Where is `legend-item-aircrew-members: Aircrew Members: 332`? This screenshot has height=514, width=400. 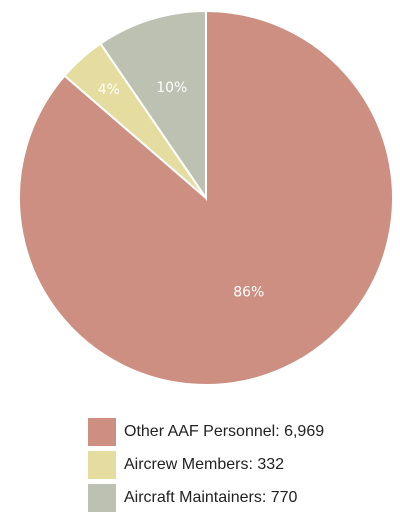 legend-item-aircrew-members: Aircrew Members: 332 is located at coordinates (206, 464).